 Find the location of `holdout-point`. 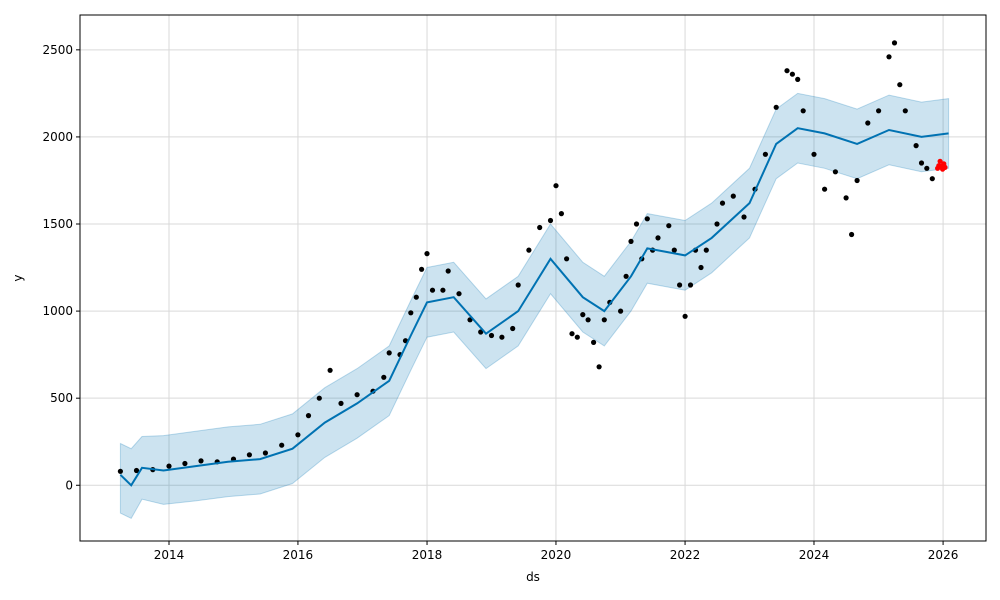

holdout-point is located at coordinates (940, 161).